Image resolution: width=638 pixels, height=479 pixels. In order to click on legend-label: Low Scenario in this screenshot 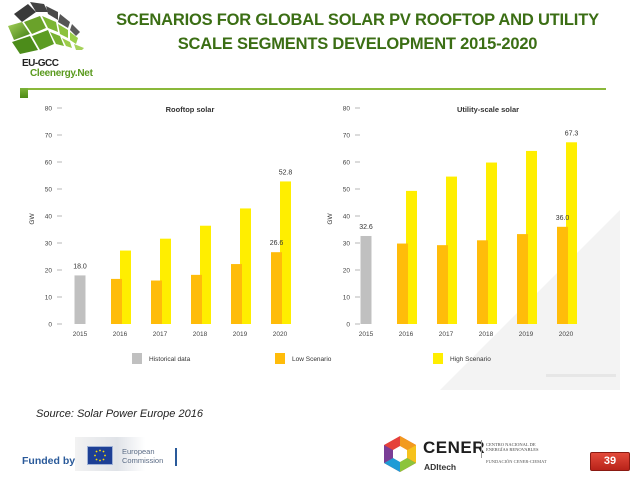, I will do `click(312, 359)`.